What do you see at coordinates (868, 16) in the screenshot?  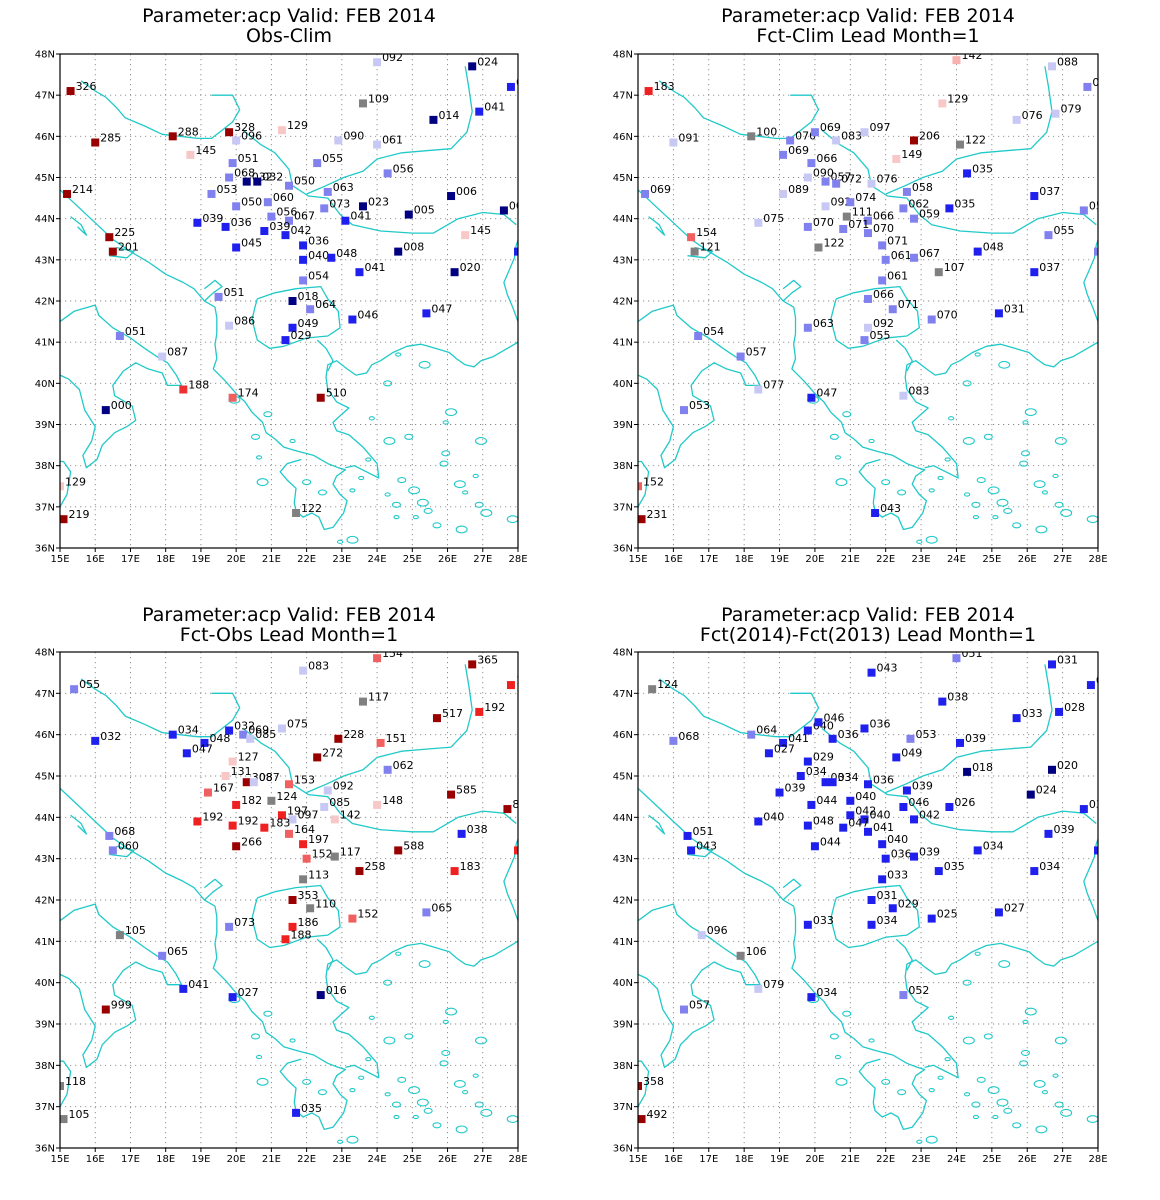 I see `panel-title: Parameter:acp Valid: FEB 2014` at bounding box center [868, 16].